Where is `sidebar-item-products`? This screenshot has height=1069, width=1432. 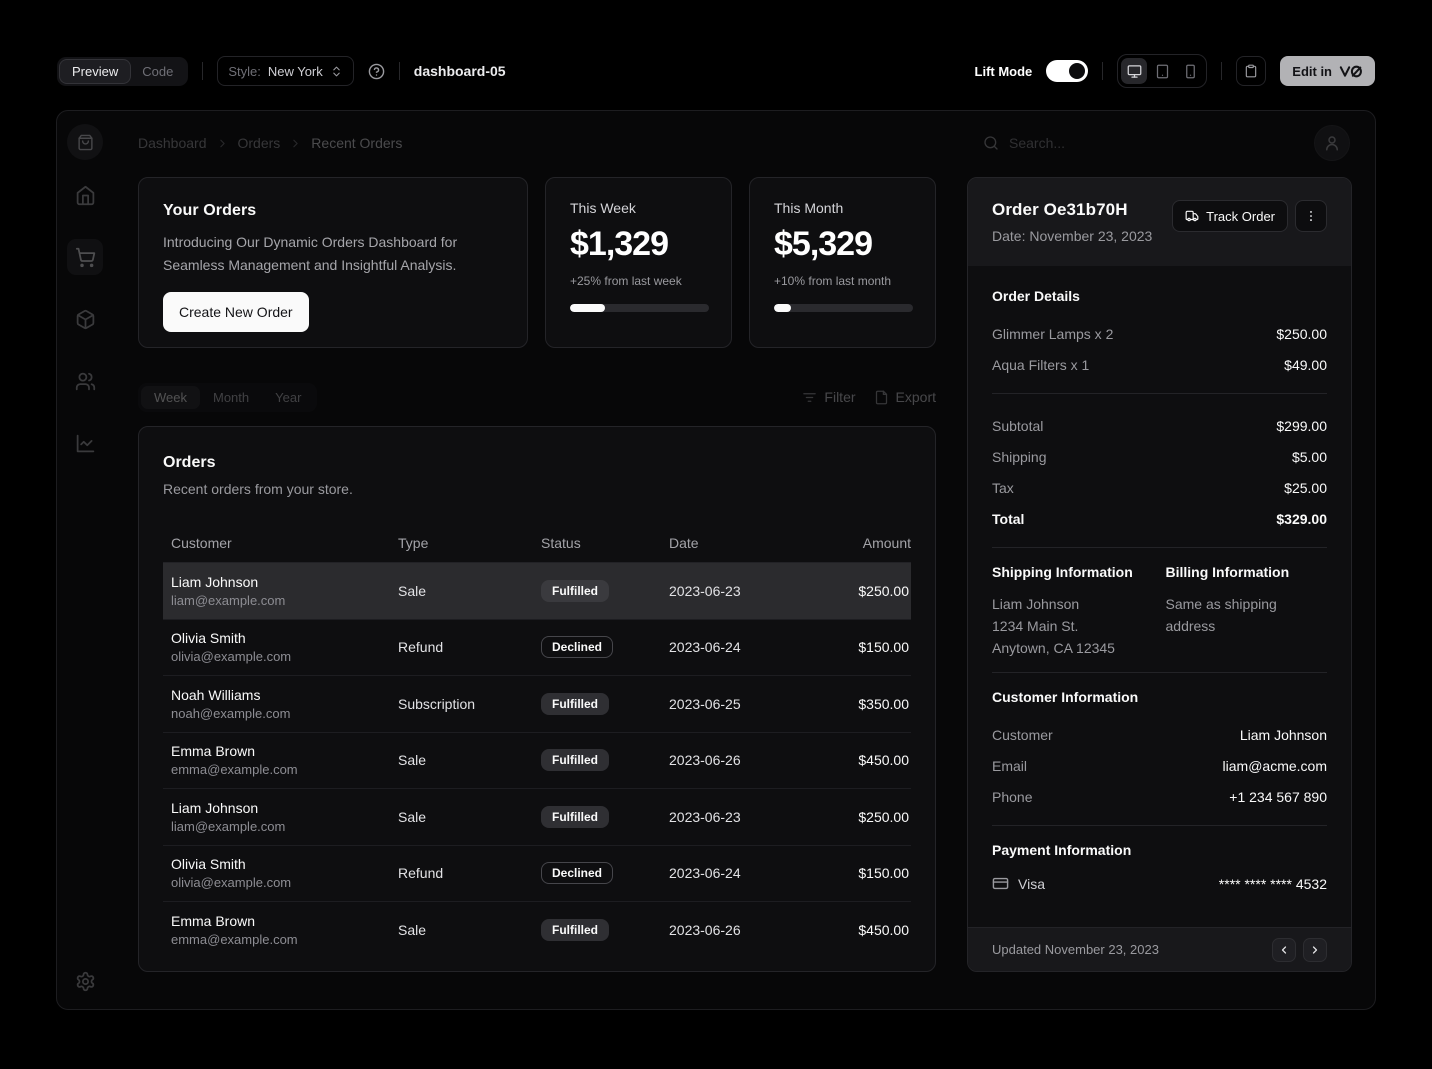
sidebar-item-products is located at coordinates (85, 319).